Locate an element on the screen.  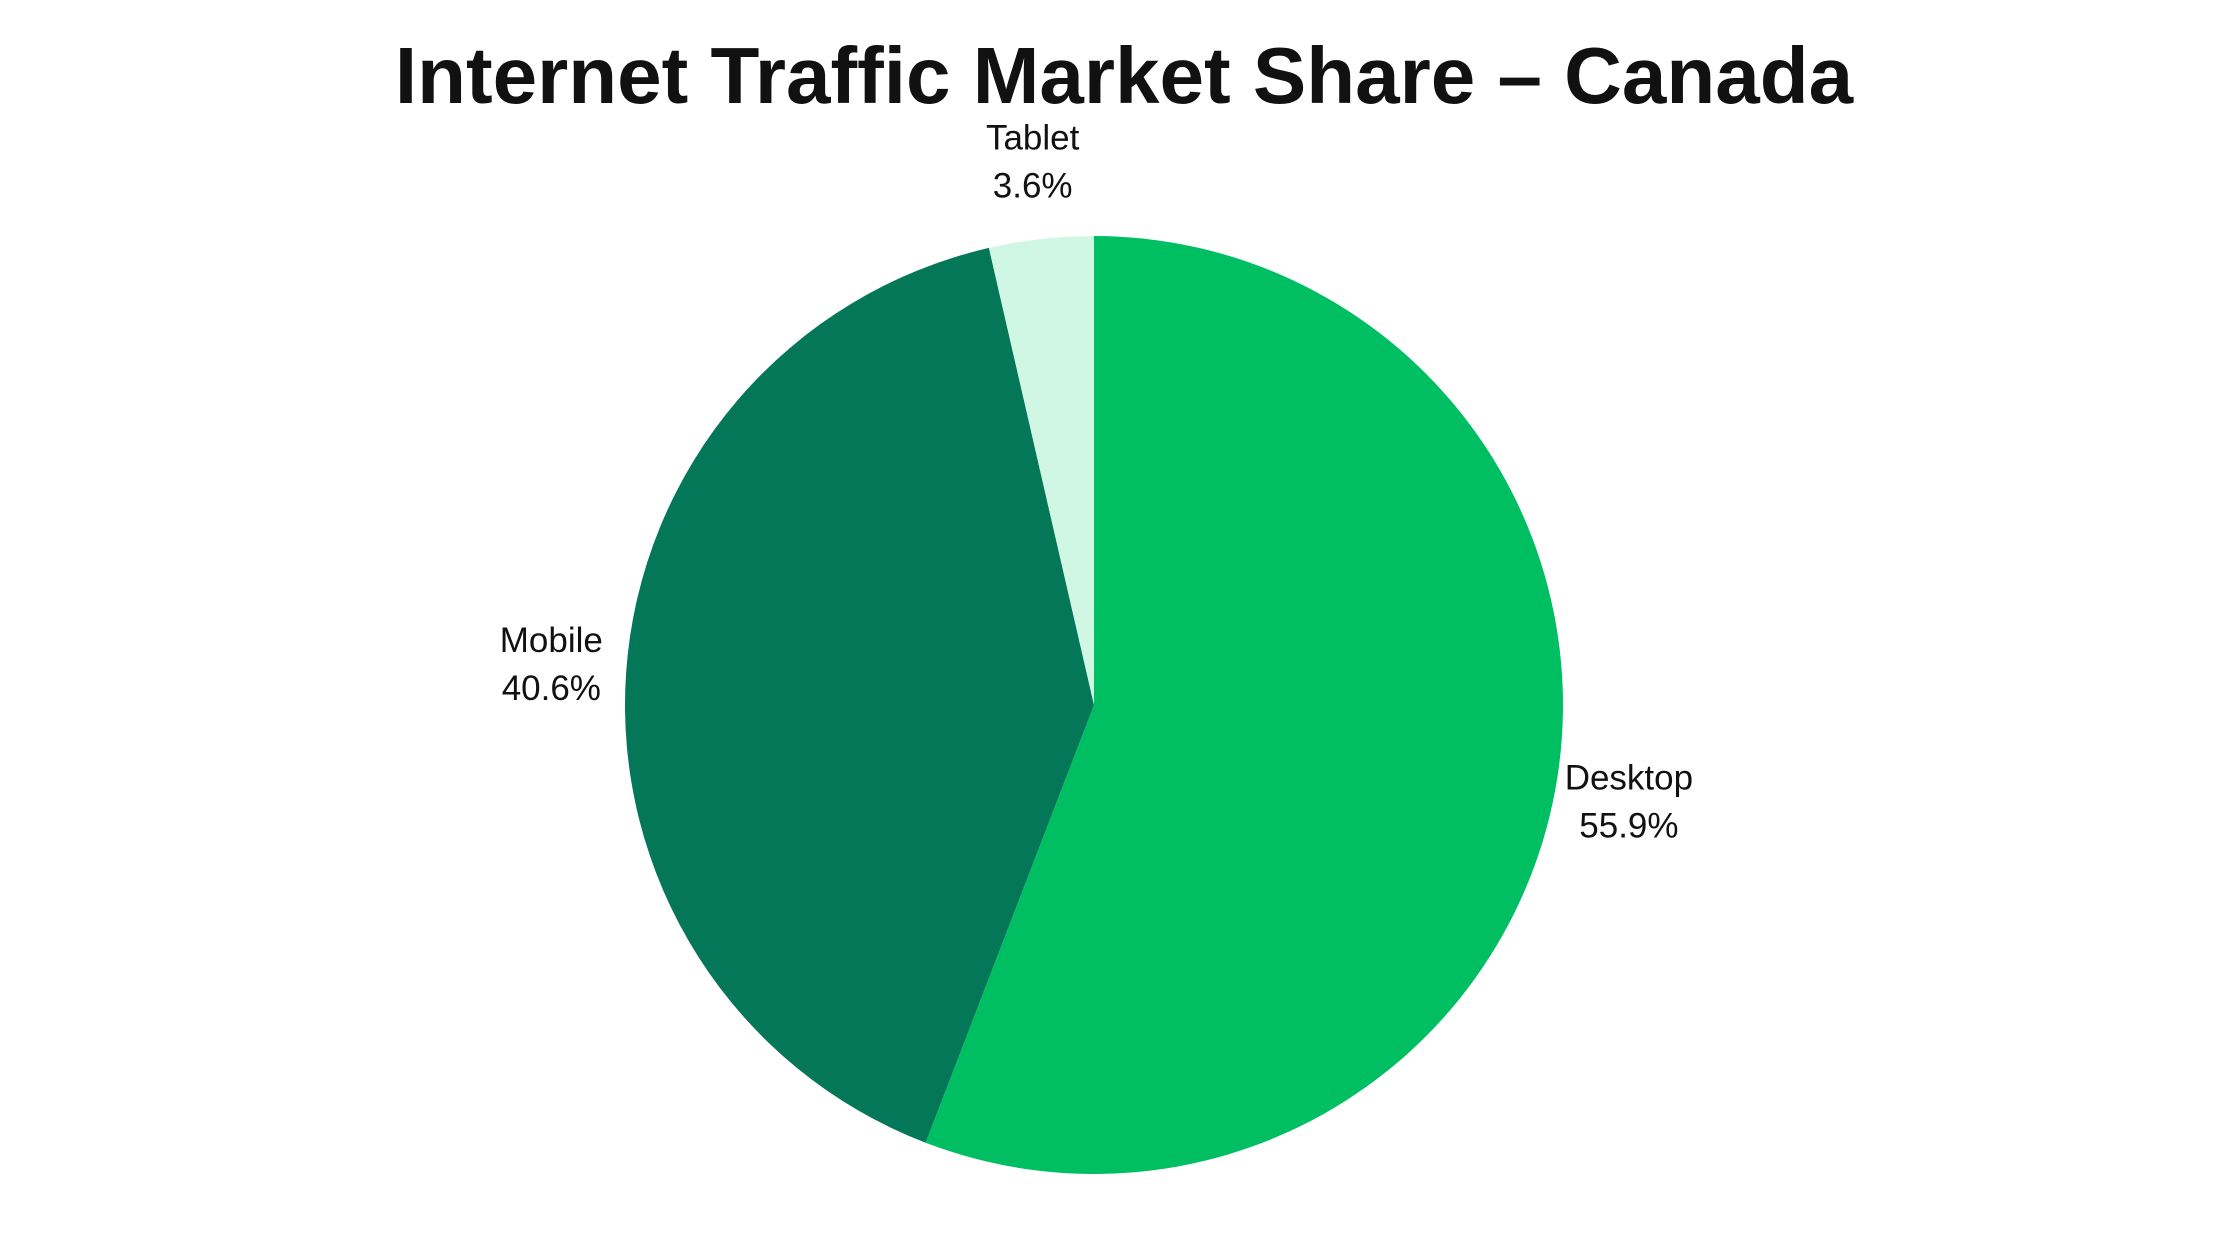
slice-value-label: 3.6% is located at coordinates (1033, 186).